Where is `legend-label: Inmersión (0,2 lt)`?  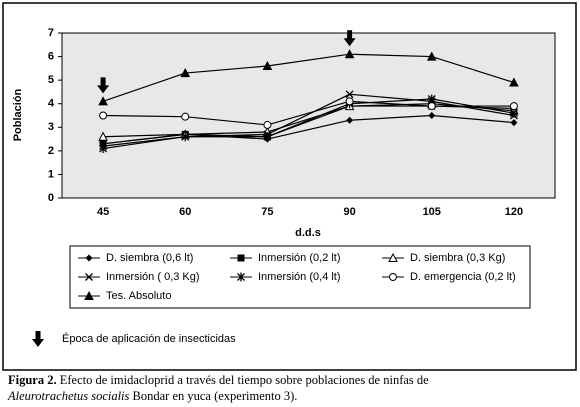
legend-label: Inmersión (0,2 lt) is located at coordinates (299, 258).